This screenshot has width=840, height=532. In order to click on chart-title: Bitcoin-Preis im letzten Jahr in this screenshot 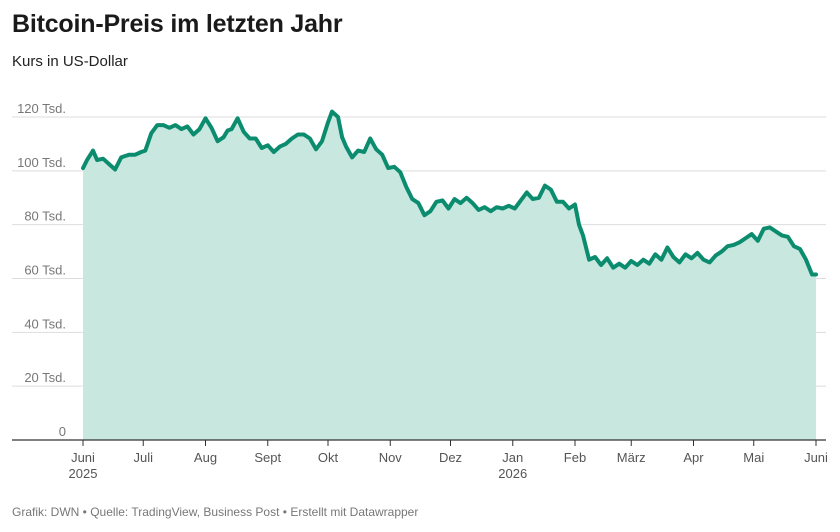, I will do `click(177, 24)`.